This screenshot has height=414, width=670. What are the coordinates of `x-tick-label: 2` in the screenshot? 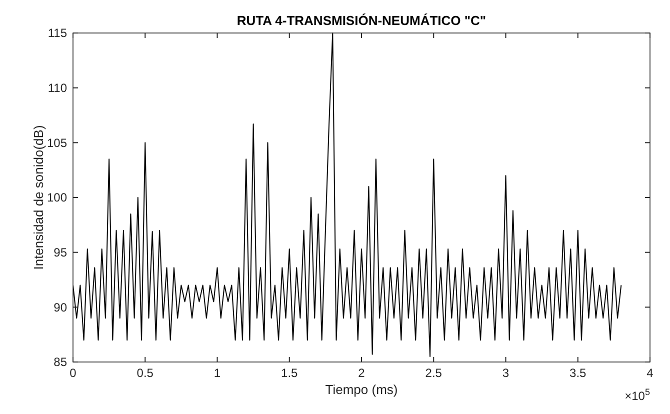 It's located at (362, 373).